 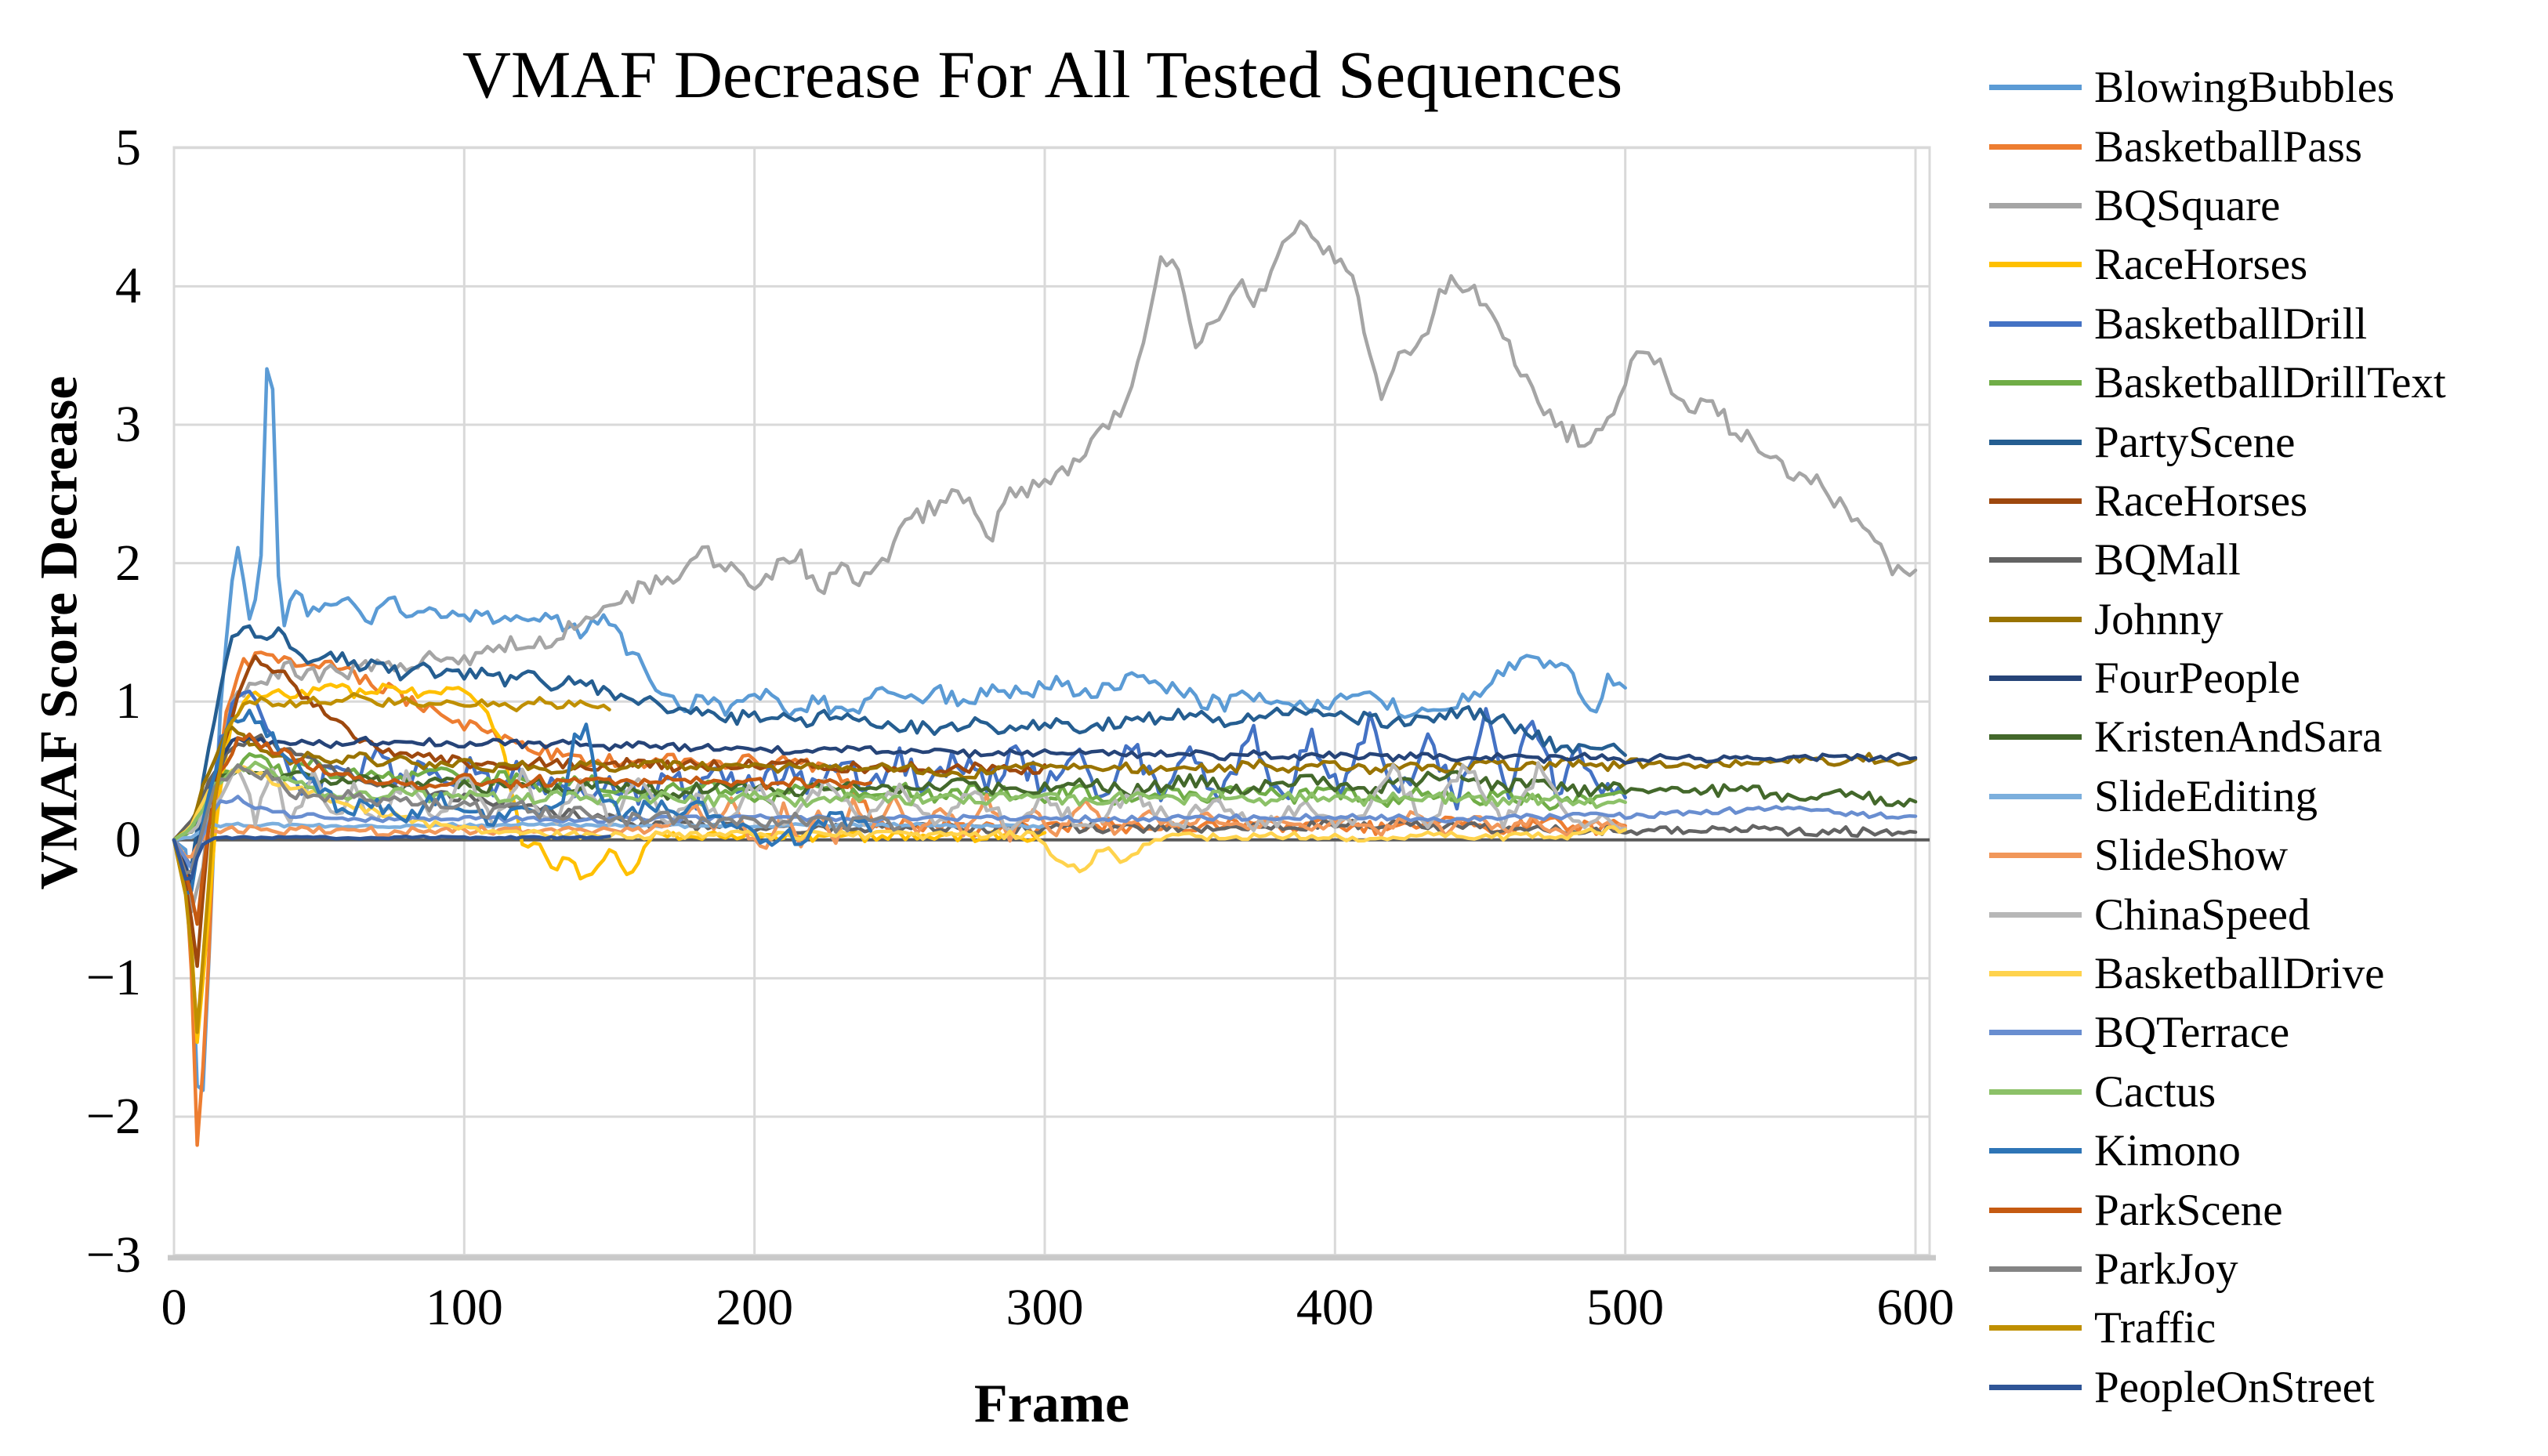 I want to click on legend-item-label: Cactus, so click(x=2155, y=1092).